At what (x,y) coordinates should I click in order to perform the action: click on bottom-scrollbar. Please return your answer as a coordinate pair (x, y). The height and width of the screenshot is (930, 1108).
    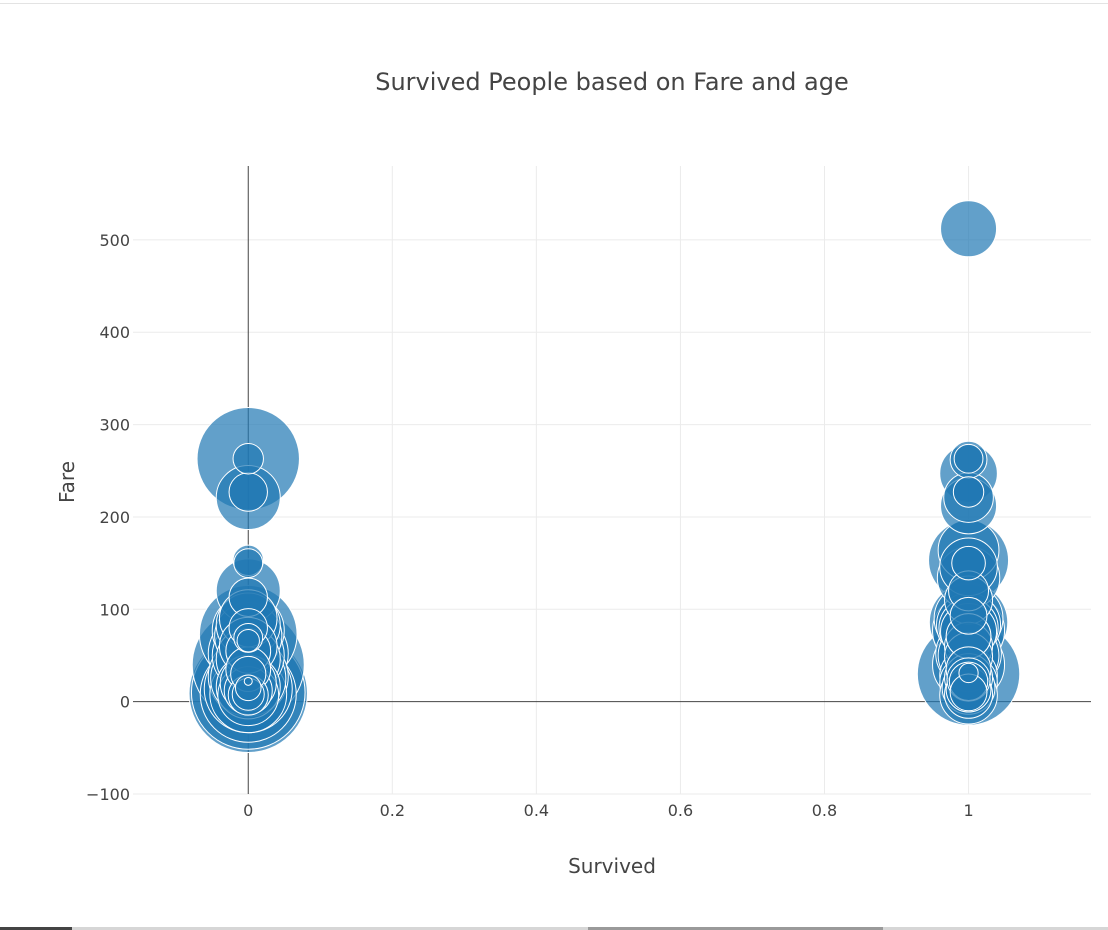
    Looking at the image, I should click on (554, 928).